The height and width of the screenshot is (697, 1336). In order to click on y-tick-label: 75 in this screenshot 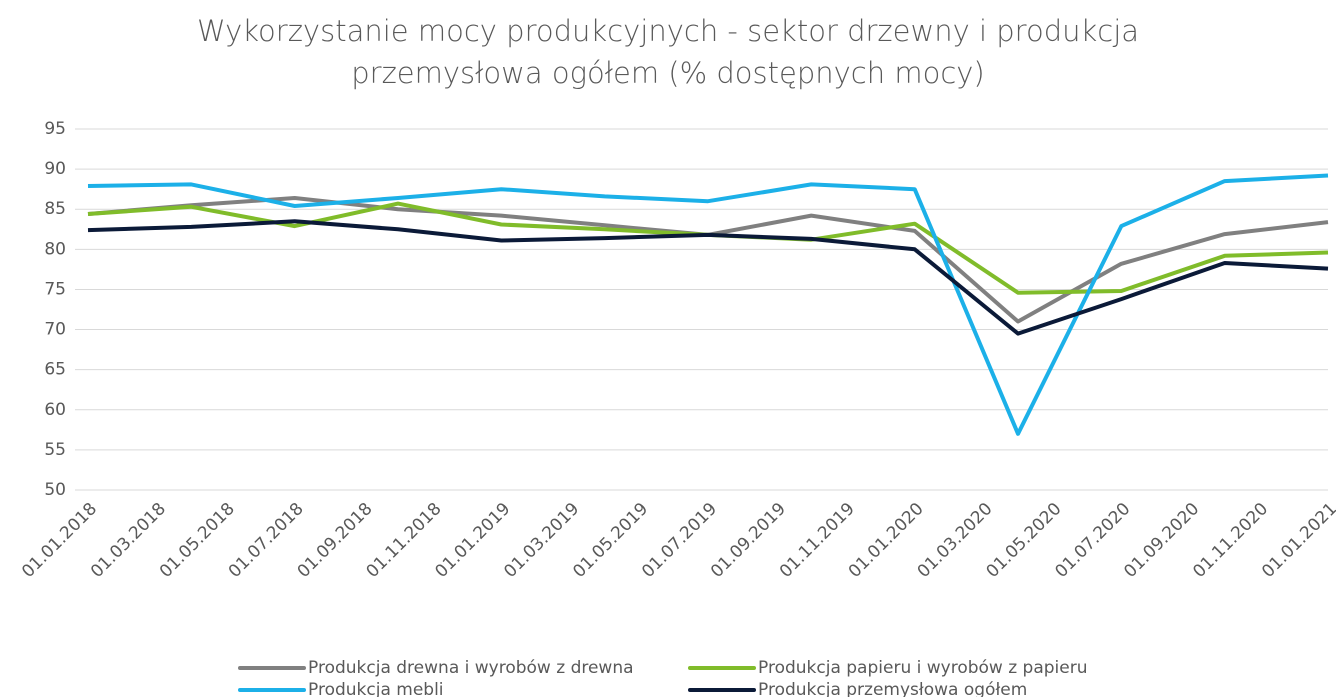, I will do `click(55, 289)`.